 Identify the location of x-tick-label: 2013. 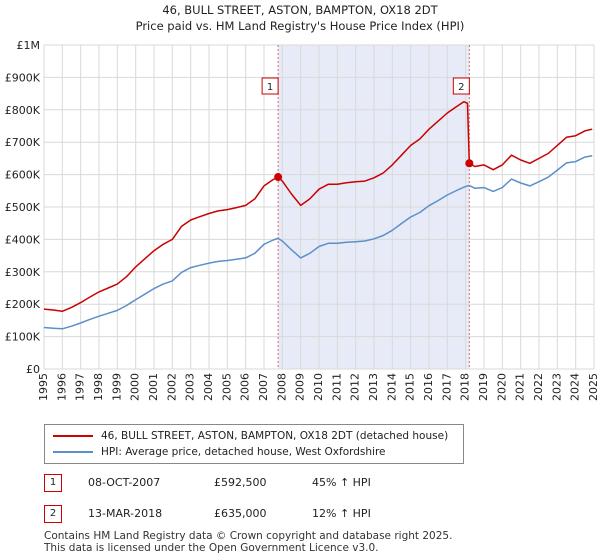
(373, 387).